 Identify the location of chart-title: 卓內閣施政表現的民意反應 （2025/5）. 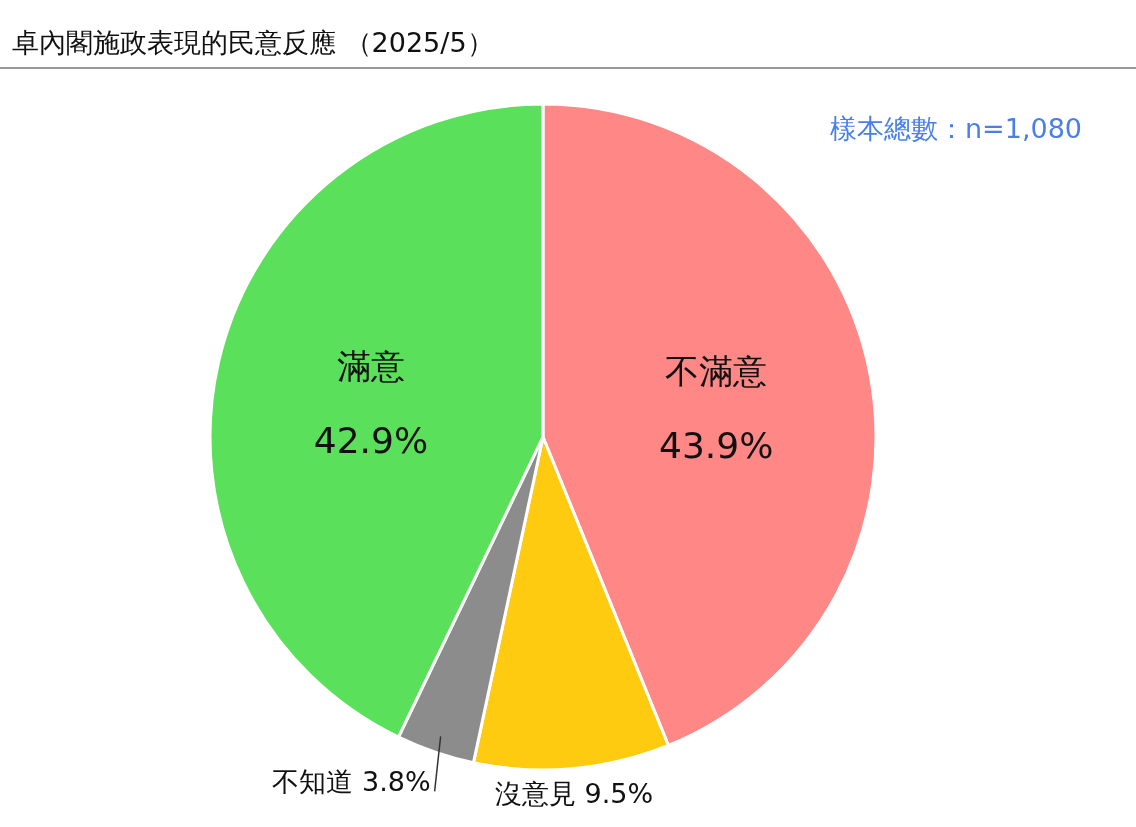
(253, 42).